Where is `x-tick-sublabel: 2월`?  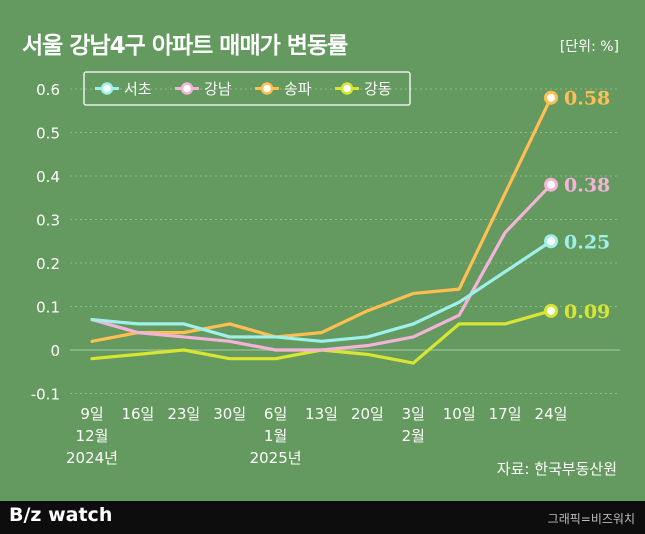 x-tick-sublabel: 2월 is located at coordinates (413, 436).